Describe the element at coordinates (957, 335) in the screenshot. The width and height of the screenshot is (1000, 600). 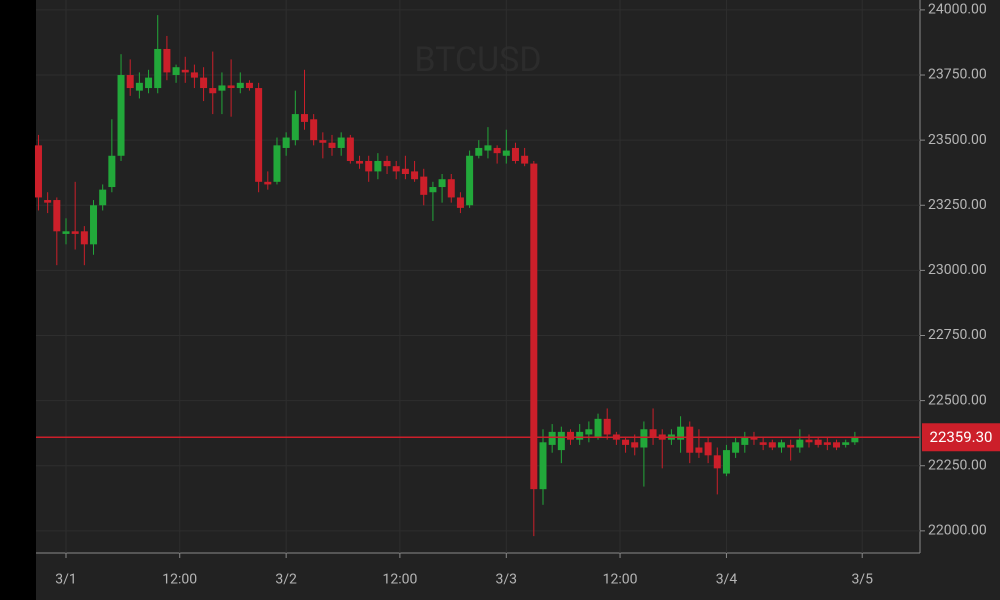
I see `y-tick-label: 22750.00` at that location.